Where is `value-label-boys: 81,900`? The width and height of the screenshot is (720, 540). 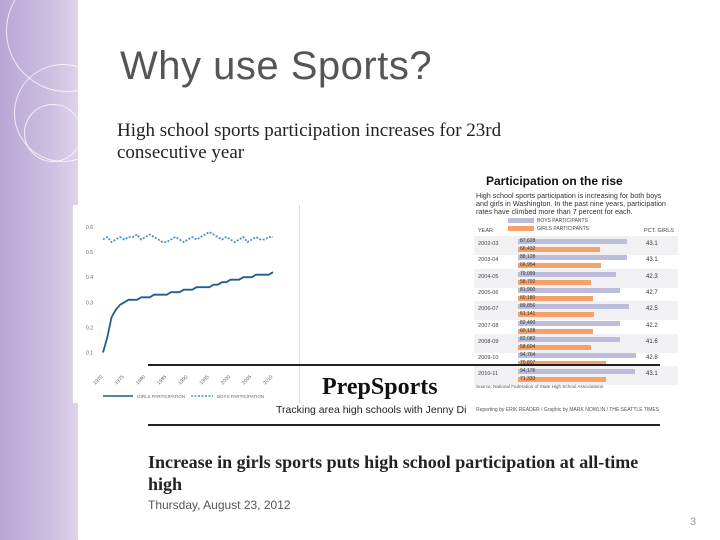 value-label-boys: 81,900 is located at coordinates (528, 289).